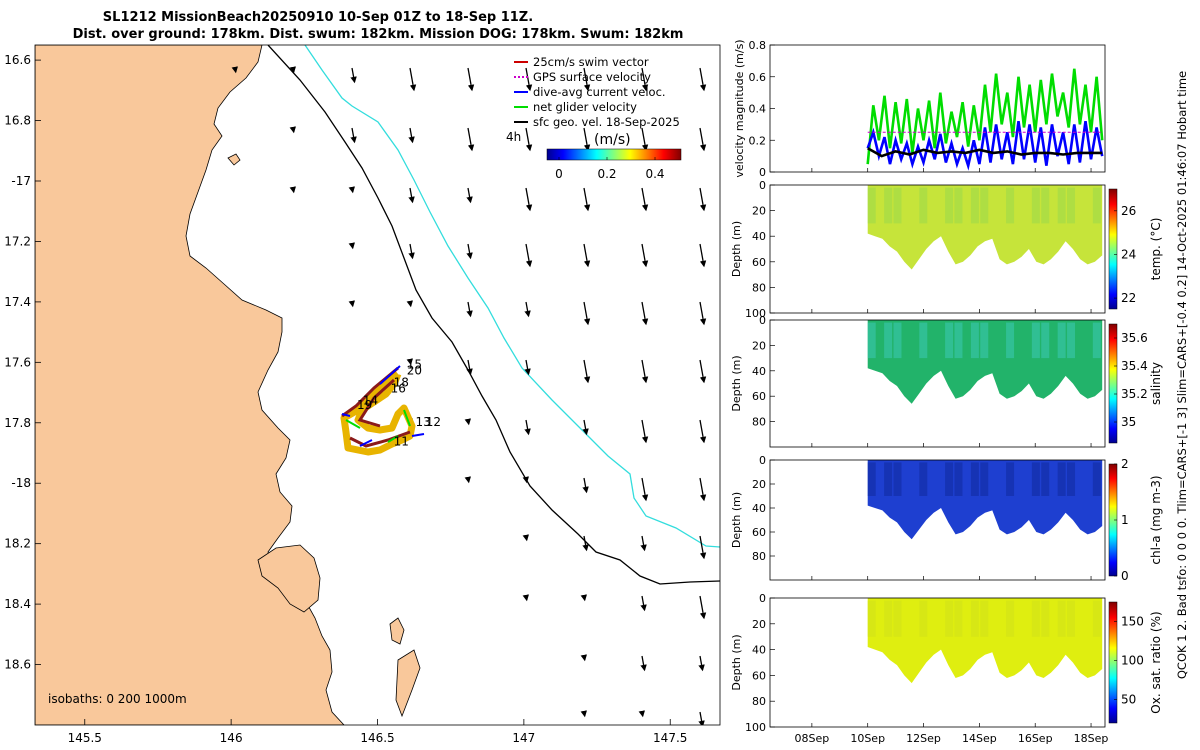  I want to click on day-label: 19, so click(364, 405).